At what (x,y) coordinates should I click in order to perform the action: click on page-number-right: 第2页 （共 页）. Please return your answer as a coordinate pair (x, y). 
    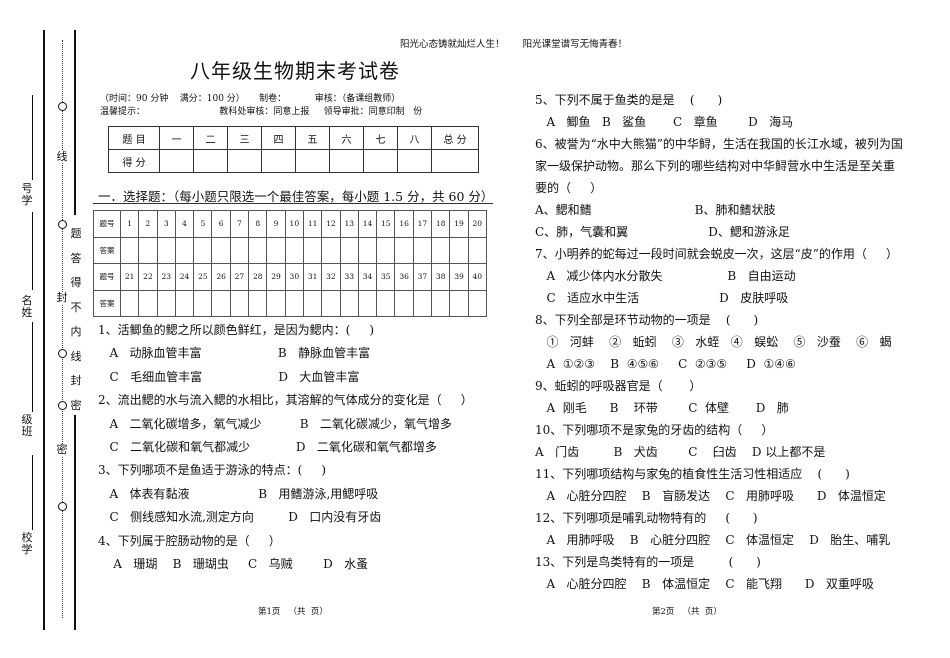
    Looking at the image, I should click on (687, 612).